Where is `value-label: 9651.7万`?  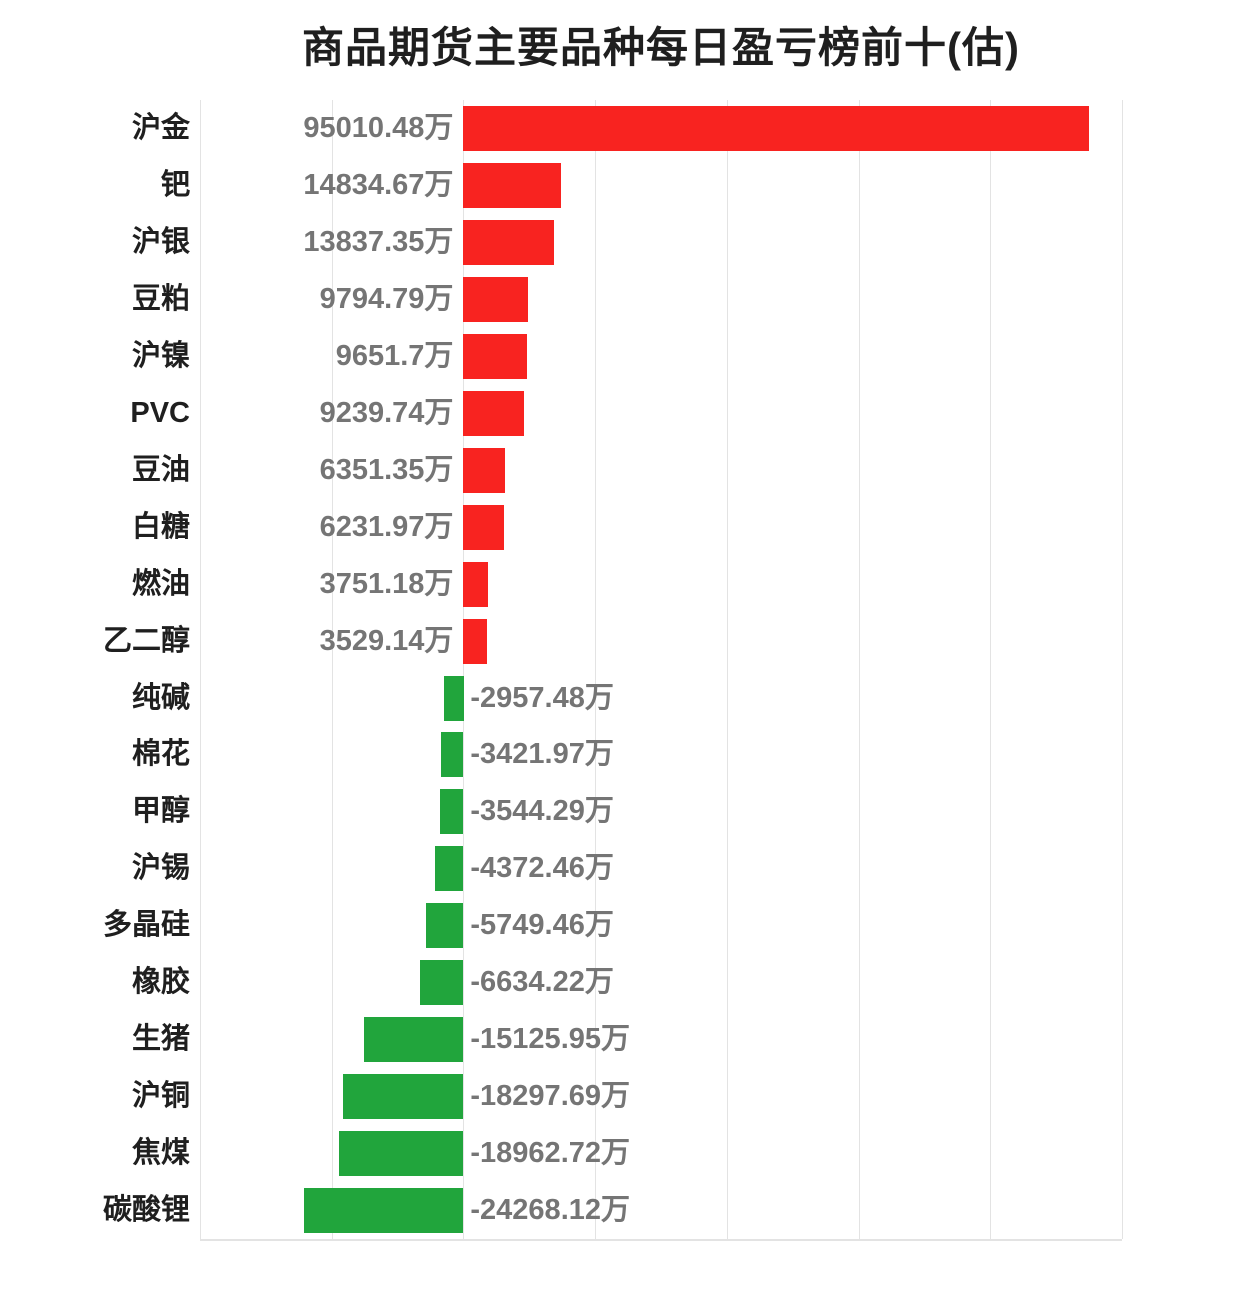
value-label: 9651.7万 is located at coordinates (394, 355).